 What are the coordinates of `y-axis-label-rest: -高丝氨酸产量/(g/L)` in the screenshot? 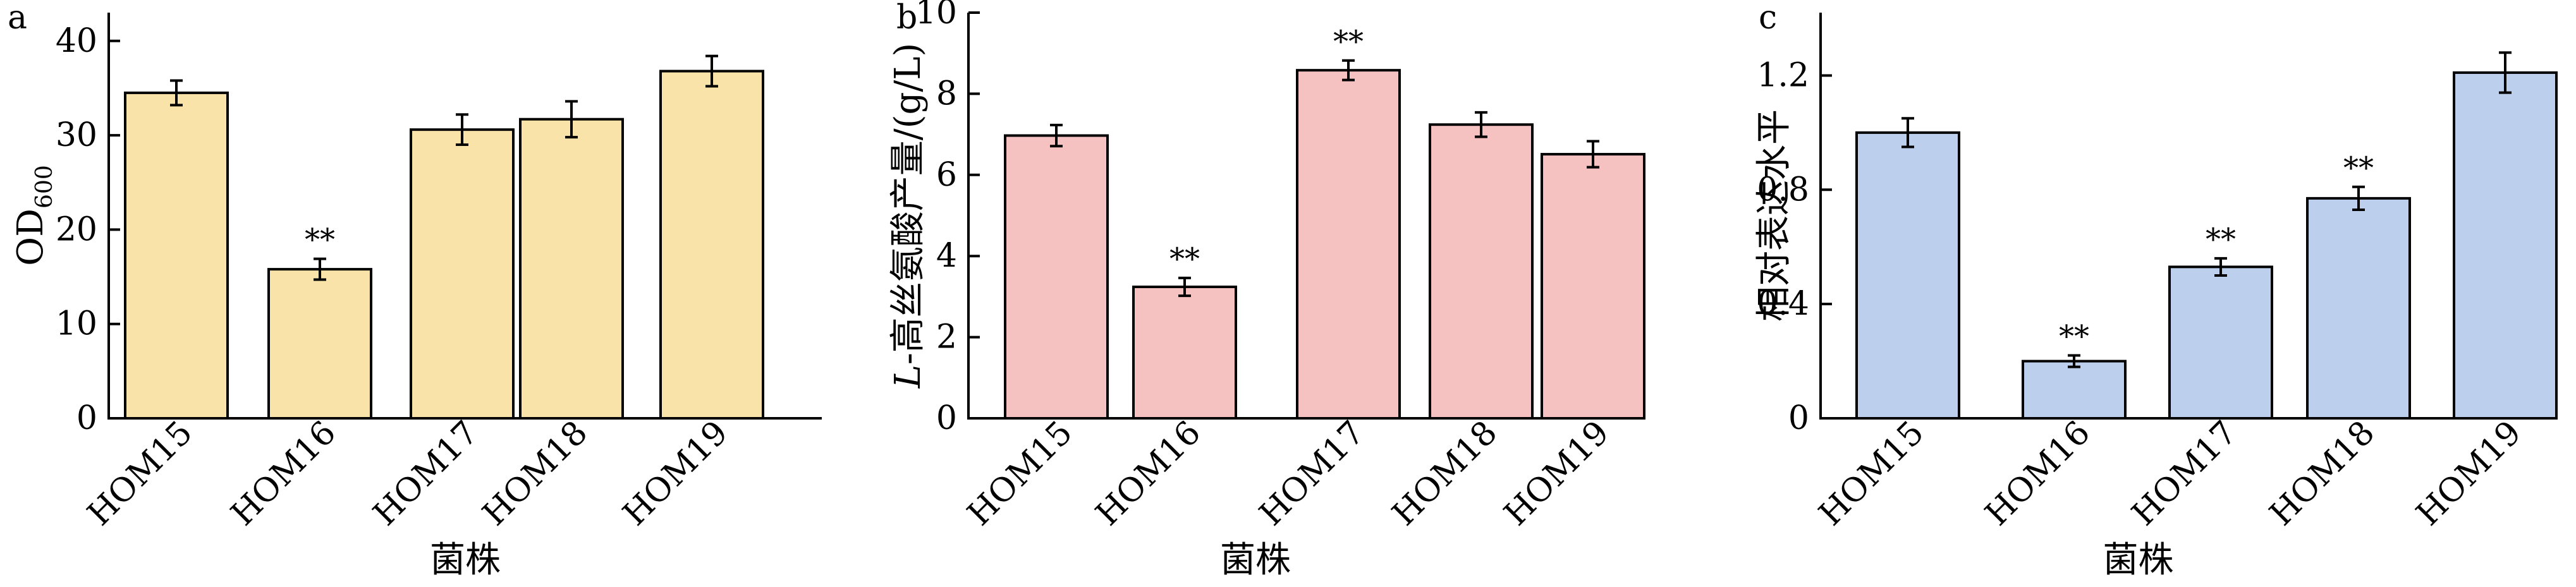 It's located at (908, 204).